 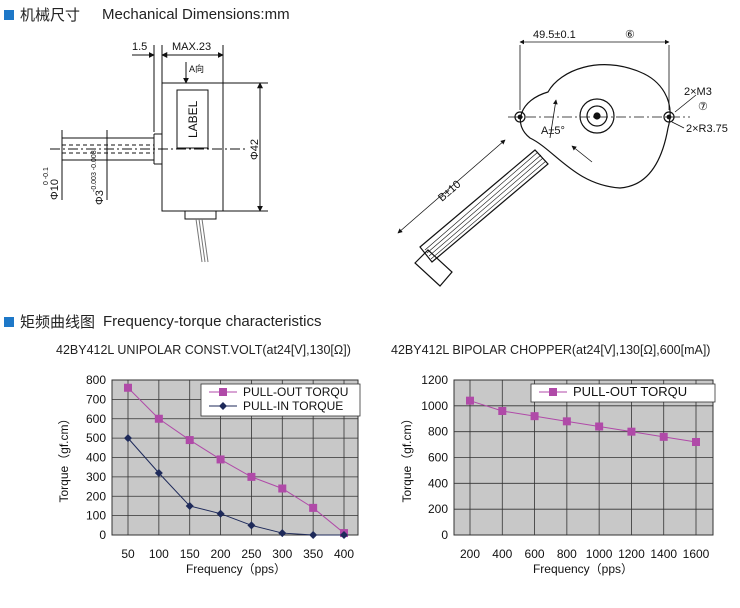 What do you see at coordinates (50, 15) in the screenshot?
I see `section-title-cn: 机械尺寸` at bounding box center [50, 15].